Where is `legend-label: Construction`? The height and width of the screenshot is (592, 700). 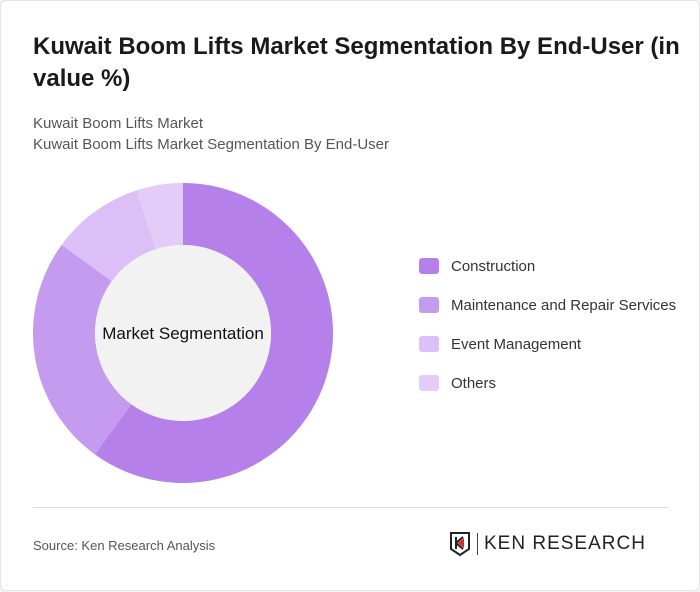 legend-label: Construction is located at coordinates (493, 266).